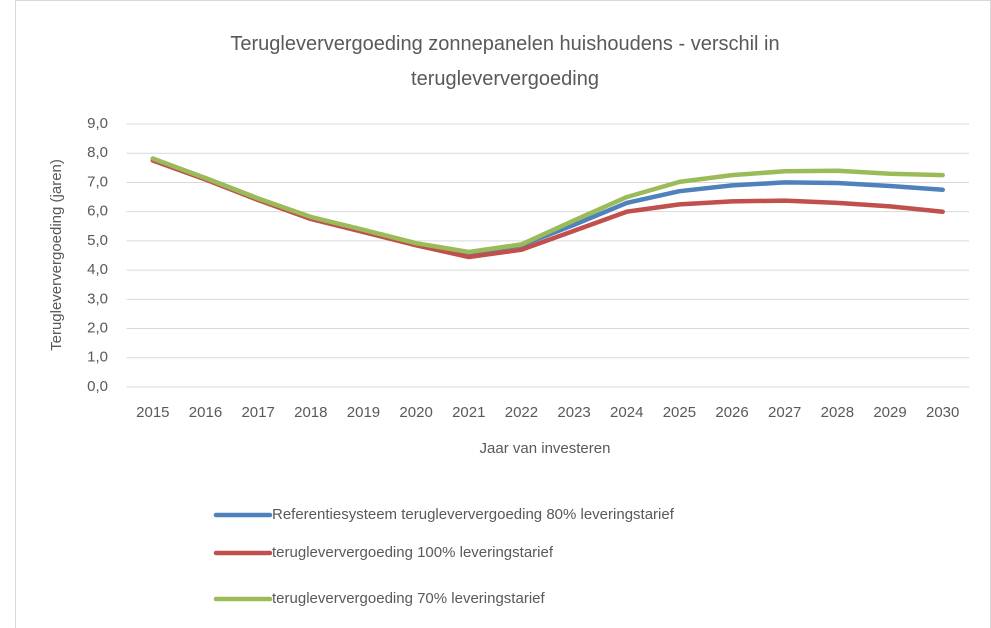 The width and height of the screenshot is (991, 628). Describe the element at coordinates (97, 328) in the screenshot. I see `y-tick-label: 2,0` at that location.